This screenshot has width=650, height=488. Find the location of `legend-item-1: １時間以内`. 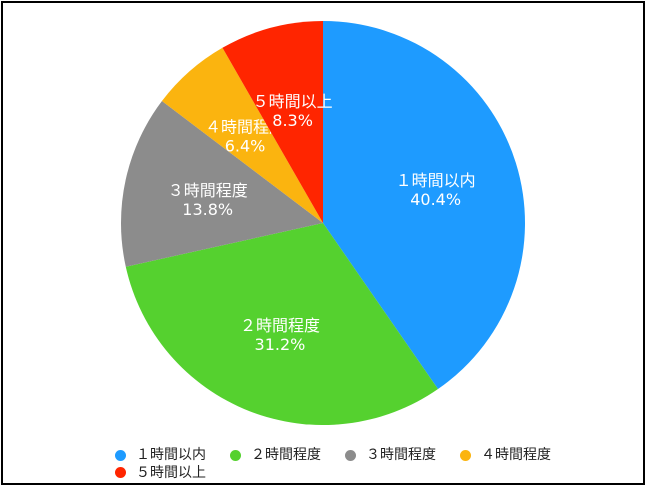

legend-item-1: １時間以内 is located at coordinates (160, 455).